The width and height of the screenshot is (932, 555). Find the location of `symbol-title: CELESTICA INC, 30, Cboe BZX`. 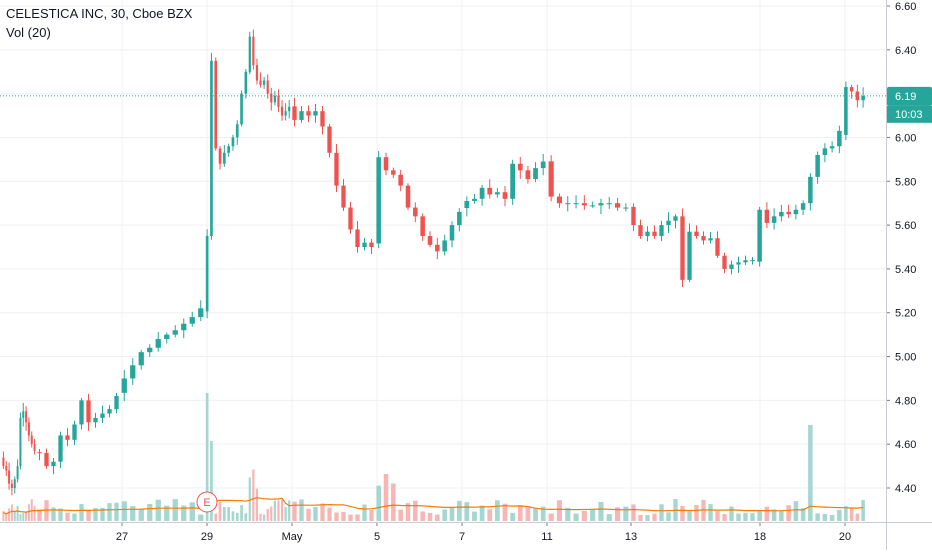

symbol-title: CELESTICA INC, 30, Cboe BZX is located at coordinates (99, 13).